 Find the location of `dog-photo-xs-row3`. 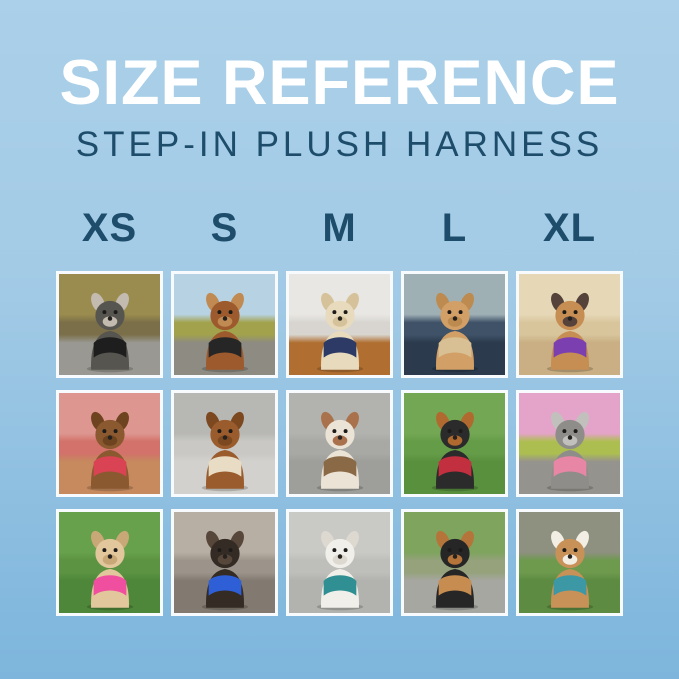

dog-photo-xs-row3 is located at coordinates (109, 562).